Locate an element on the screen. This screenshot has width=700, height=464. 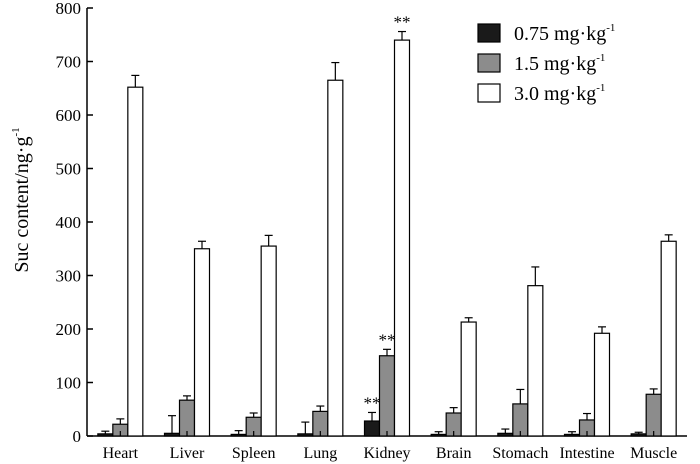
legend: 0.75 mg·kg-11.5 mg·kg-13.0 mg·kg-1 is located at coordinates (546, 63).